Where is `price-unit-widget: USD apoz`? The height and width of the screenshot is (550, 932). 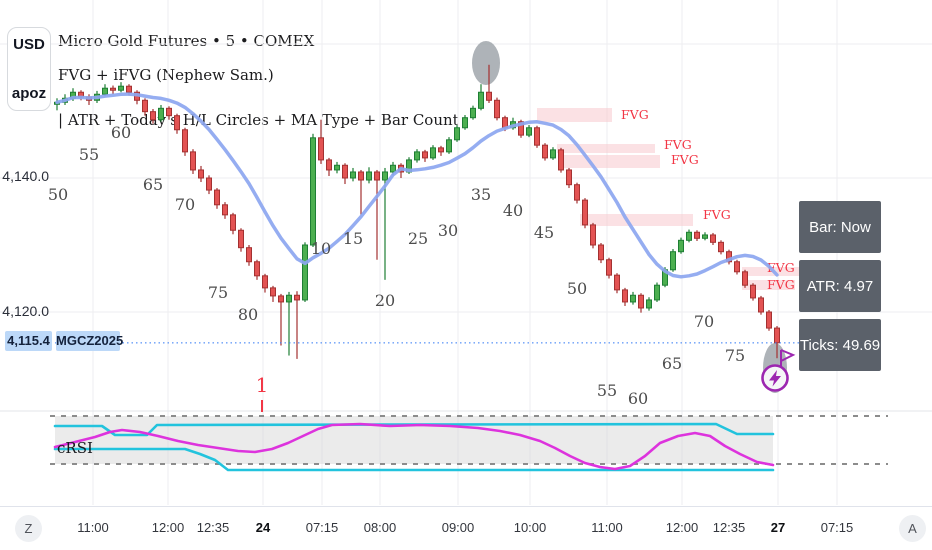 price-unit-widget: USD apoz is located at coordinates (29, 69).